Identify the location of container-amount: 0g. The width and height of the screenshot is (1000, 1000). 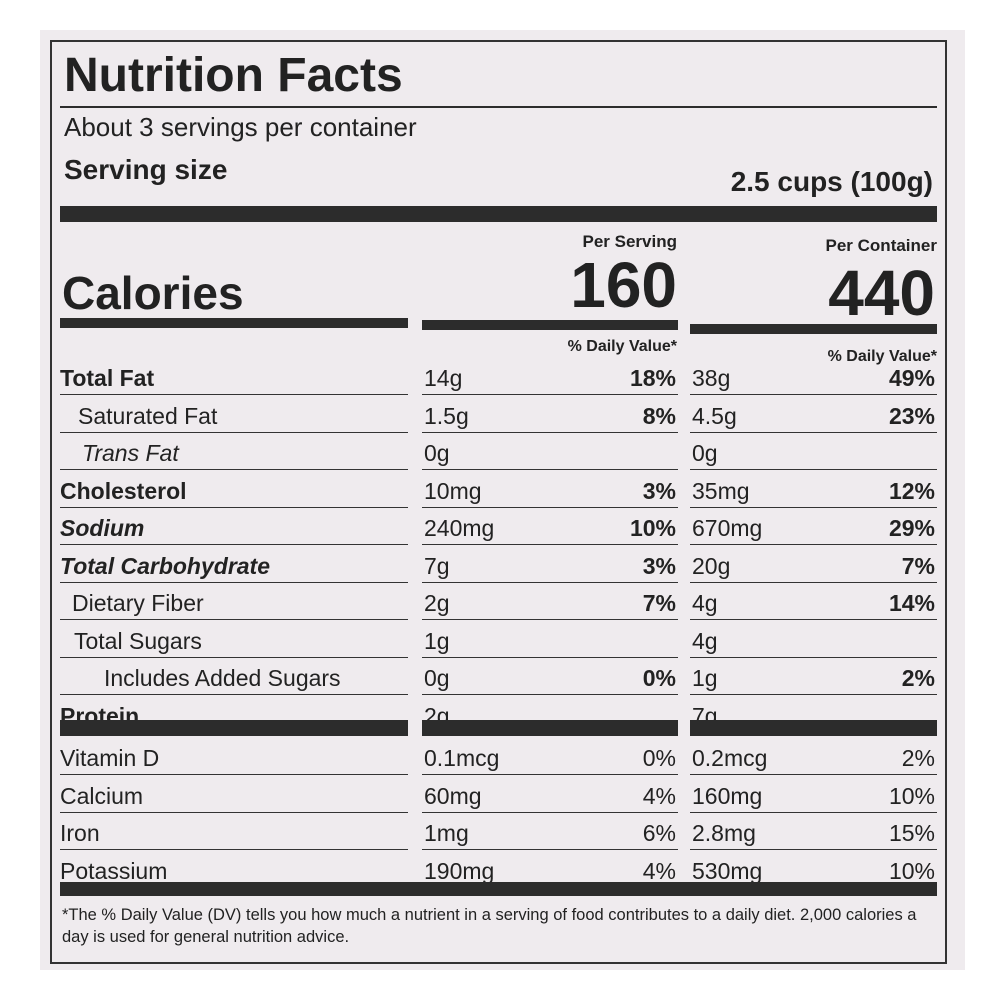
(705, 453).